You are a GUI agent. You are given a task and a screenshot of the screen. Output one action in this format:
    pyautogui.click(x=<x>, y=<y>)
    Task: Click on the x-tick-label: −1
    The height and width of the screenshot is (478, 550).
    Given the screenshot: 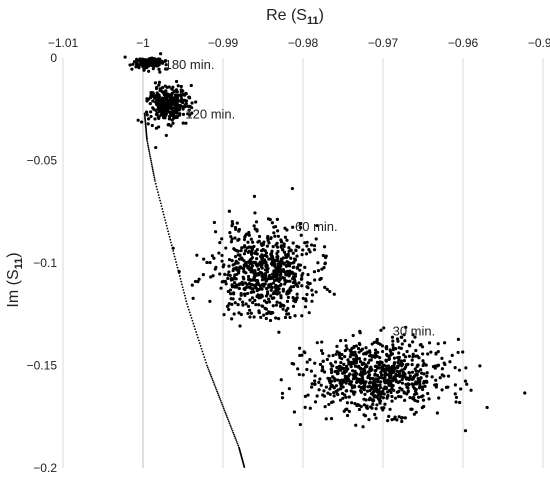 What is the action you would take?
    pyautogui.click(x=143, y=43)
    